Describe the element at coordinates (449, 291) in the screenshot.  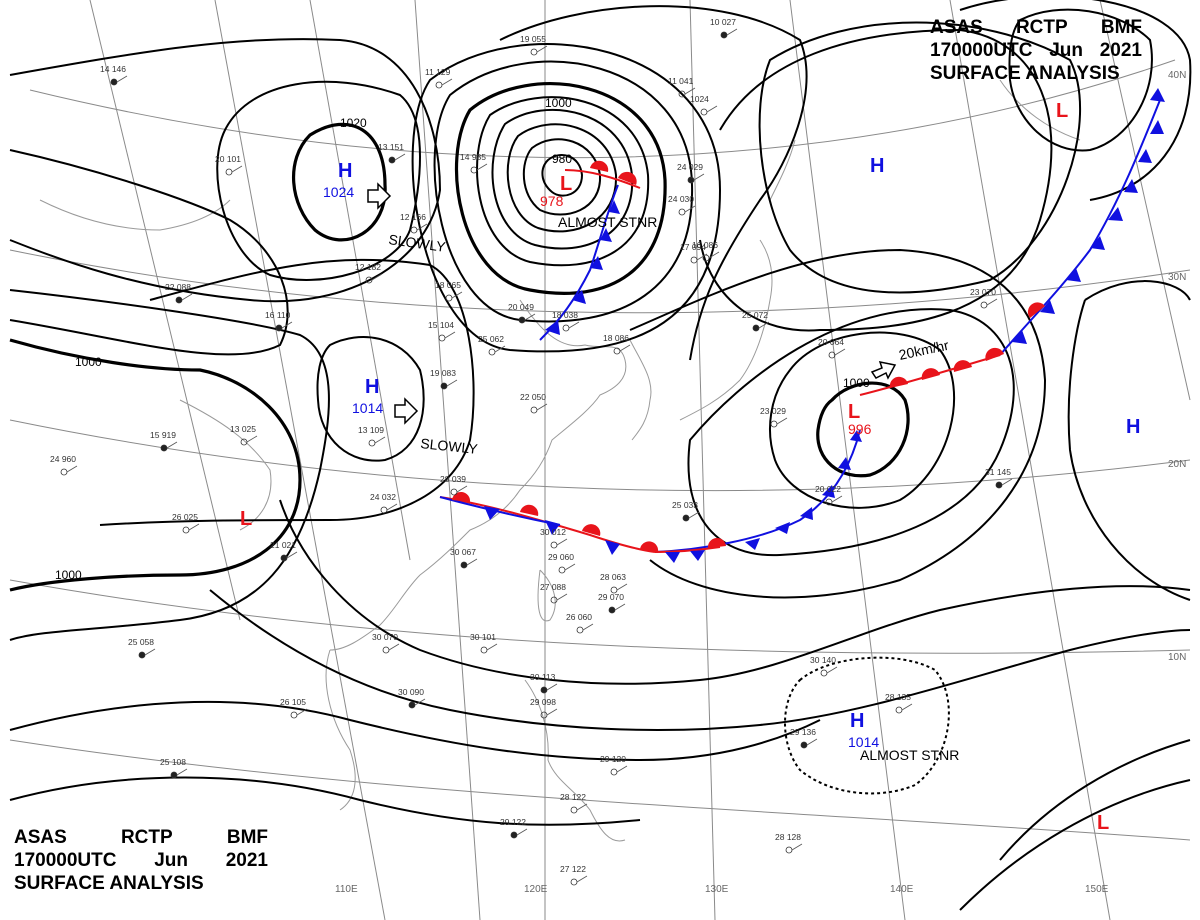
I see `station-plot: 18 065` at that location.